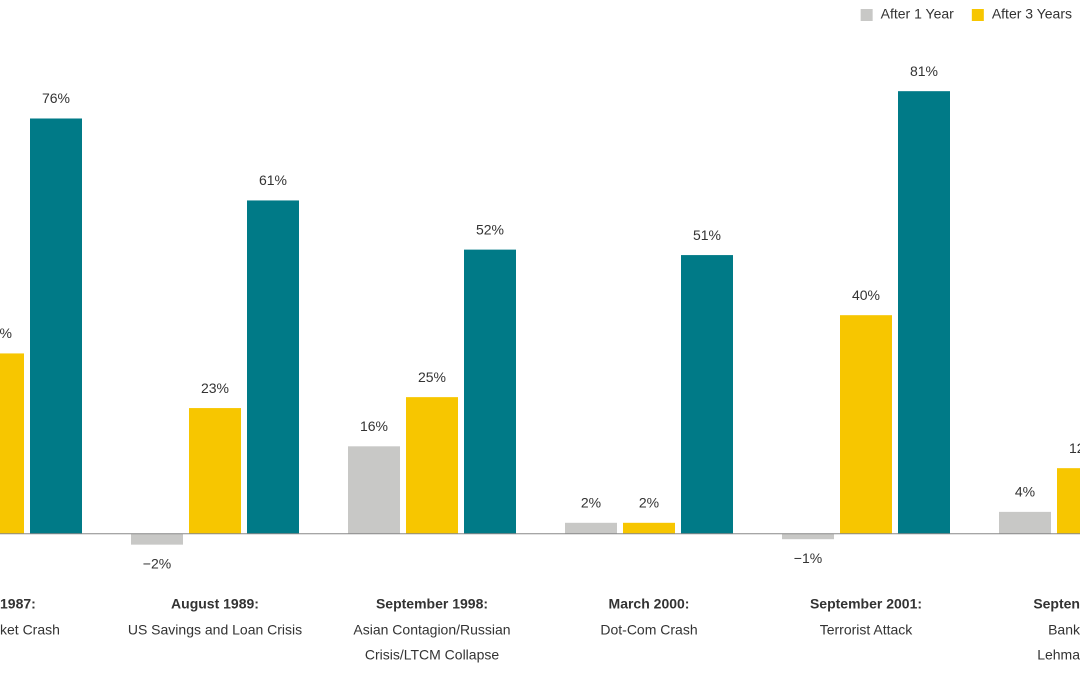  Describe the element at coordinates (30, 630) in the screenshot. I see `category-description: ket Crash` at that location.